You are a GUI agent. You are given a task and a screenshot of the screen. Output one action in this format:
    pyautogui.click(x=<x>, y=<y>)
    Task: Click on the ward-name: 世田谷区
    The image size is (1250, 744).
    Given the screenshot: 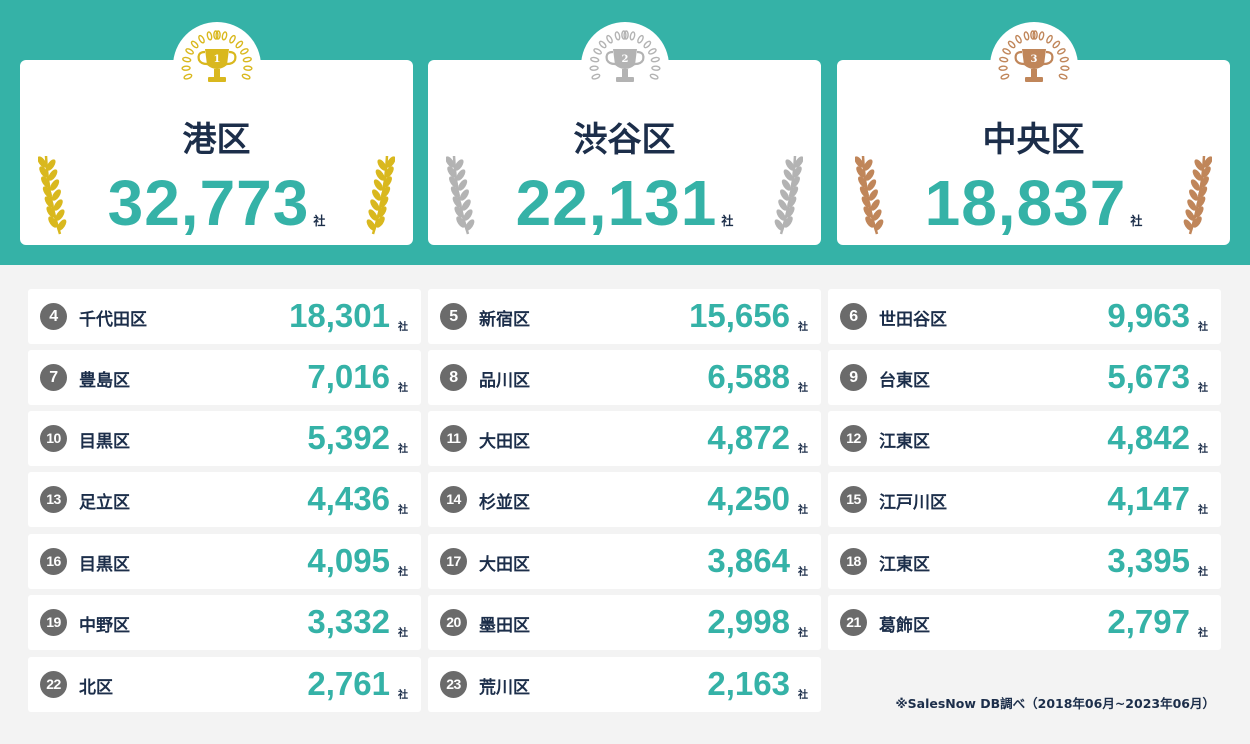 What is the action you would take?
    pyautogui.click(x=913, y=320)
    